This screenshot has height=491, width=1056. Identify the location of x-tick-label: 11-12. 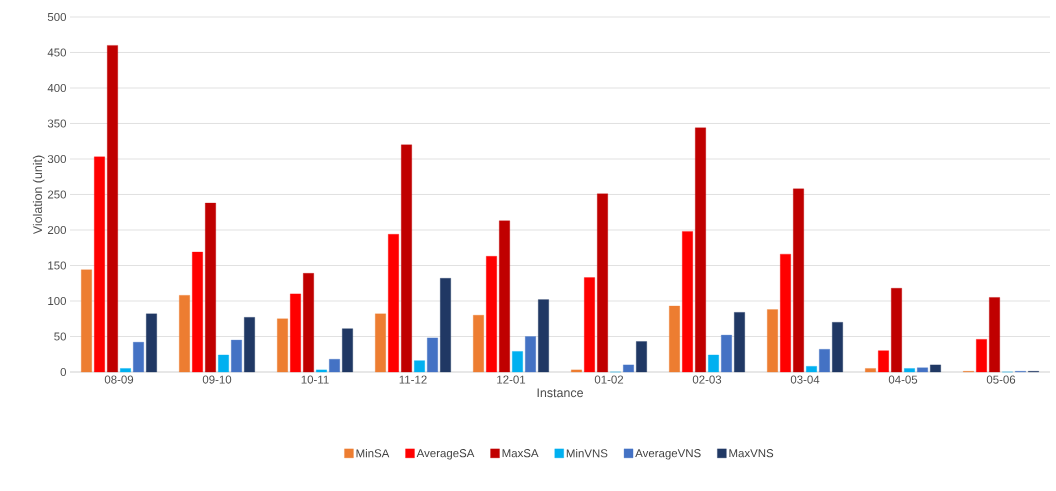
(413, 379).